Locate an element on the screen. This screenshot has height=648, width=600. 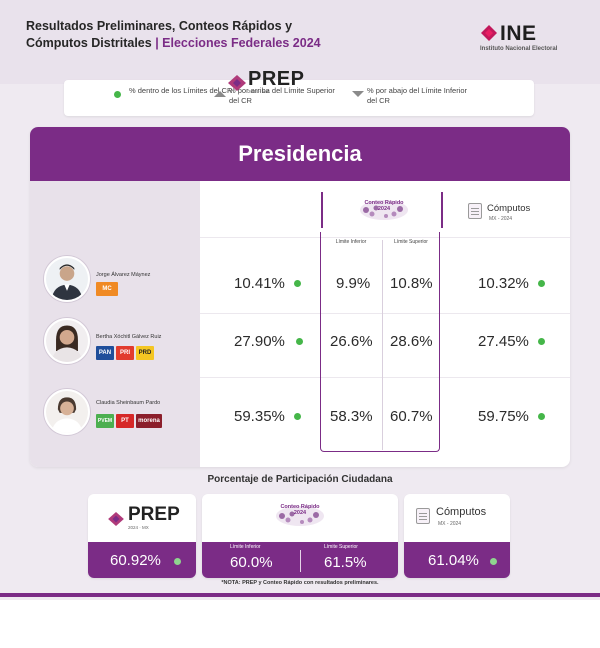
prep-logo: PREP 2024 · MX is located at coordinates (273, 87).